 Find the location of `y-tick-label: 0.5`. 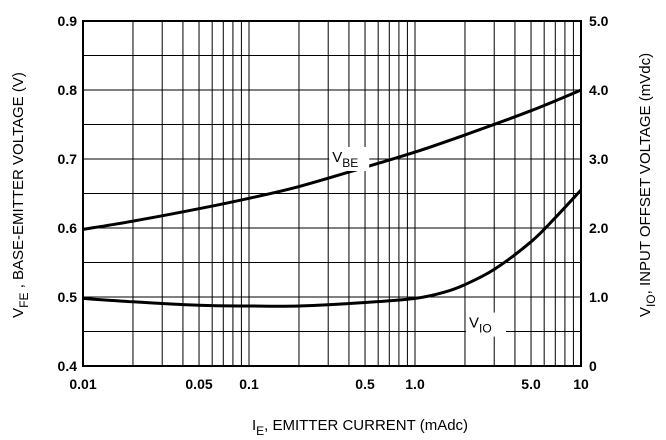

y-tick-label: 0.5 is located at coordinates (68, 297).